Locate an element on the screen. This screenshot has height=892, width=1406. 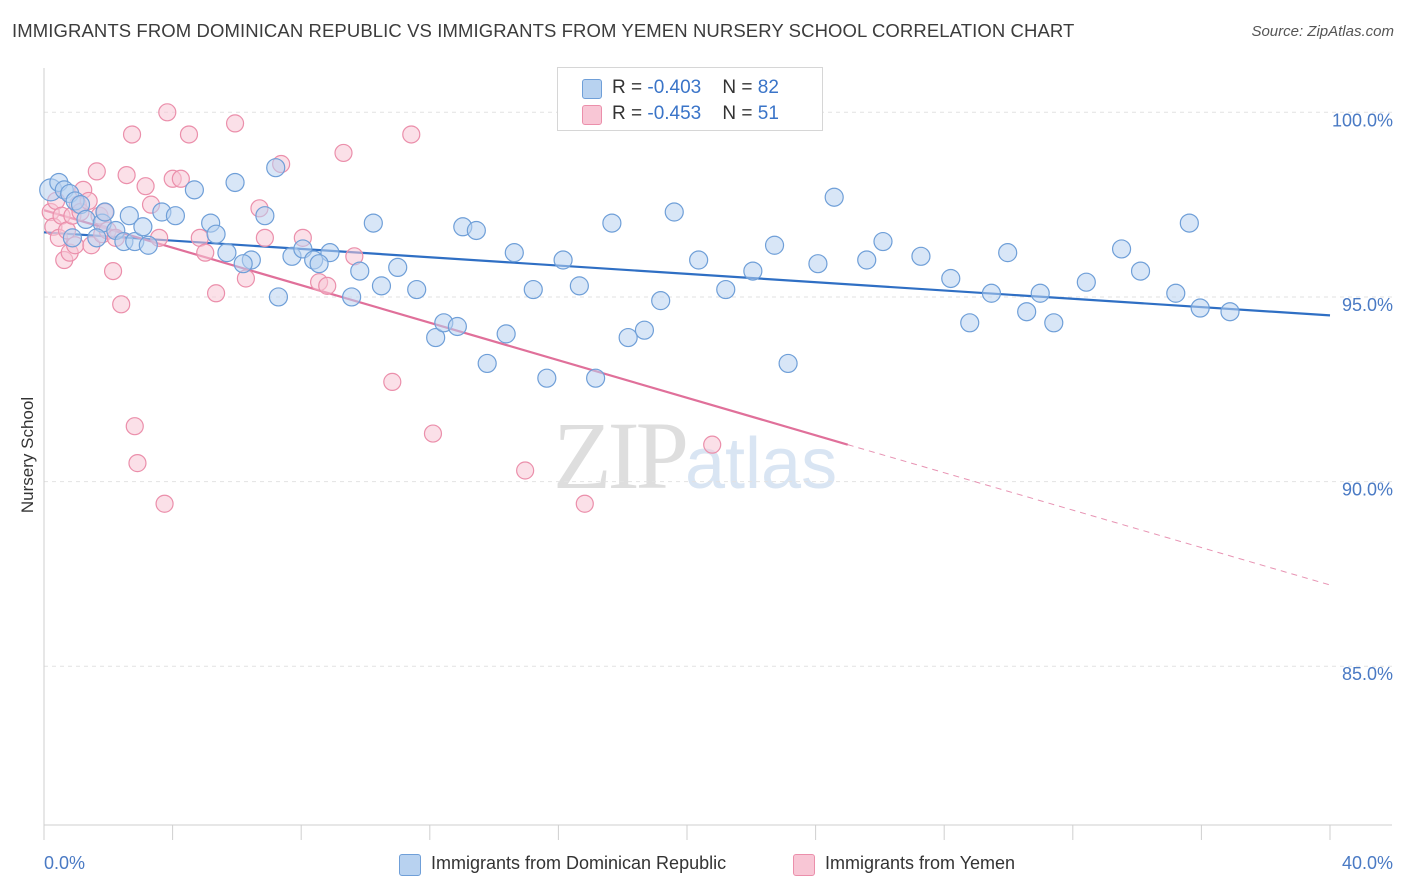
y-tick-label-1: 95.0% is located at coordinates (1367, 305).